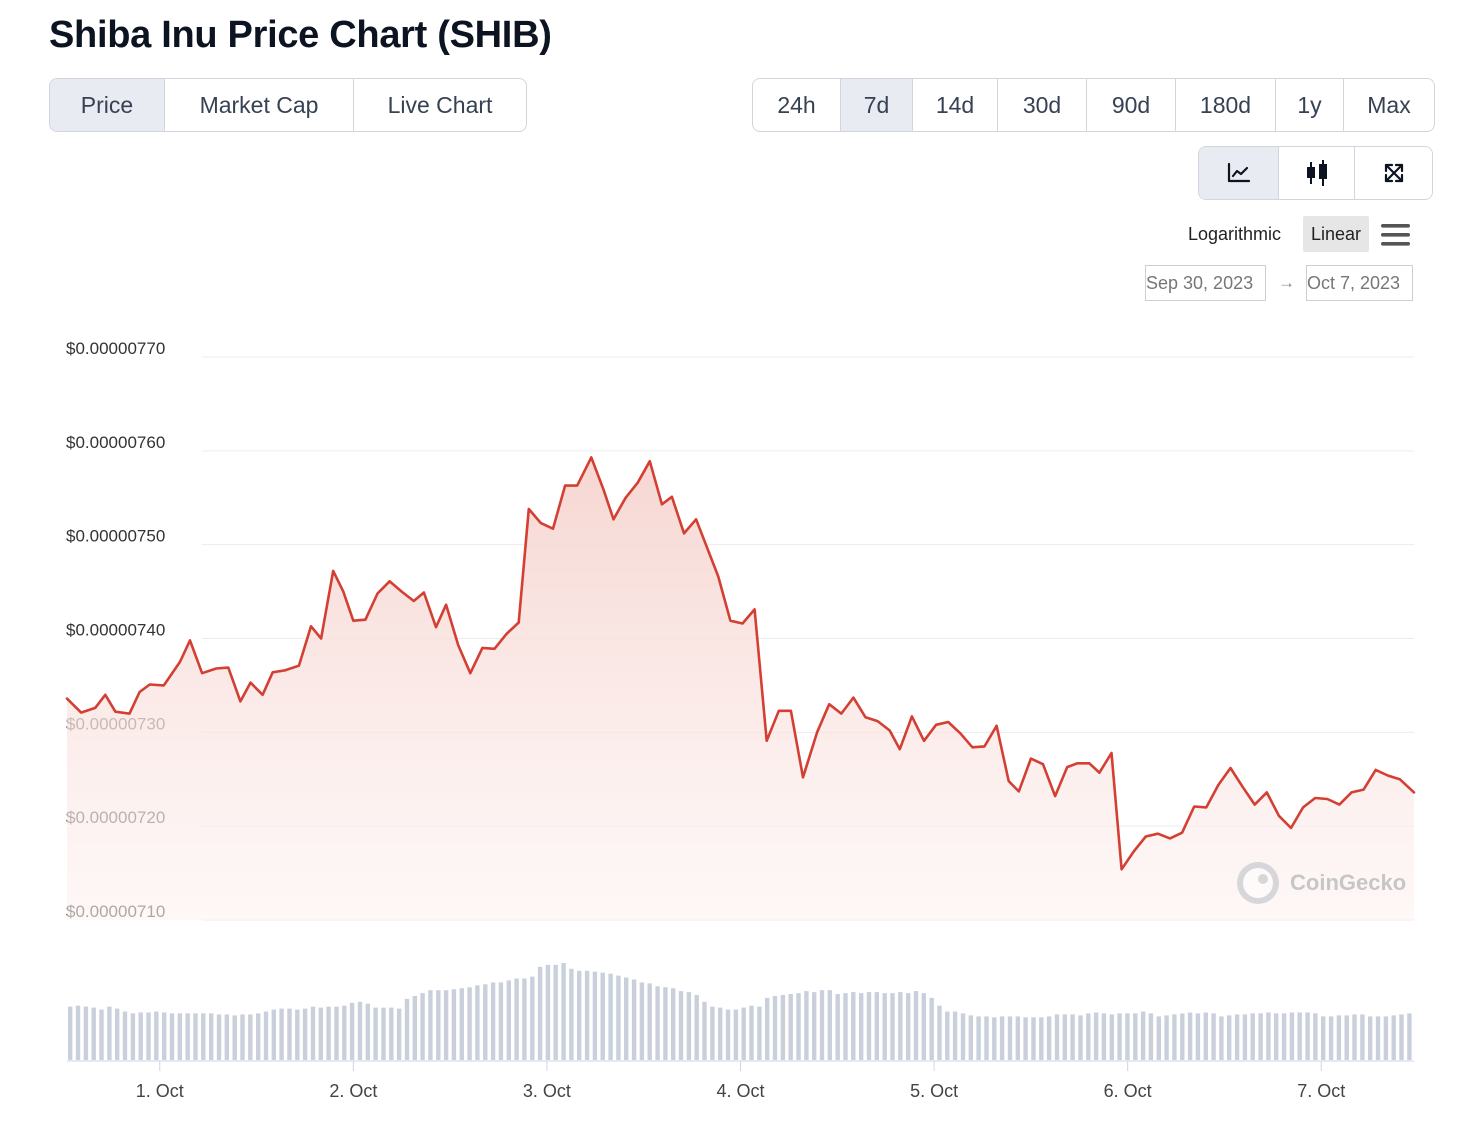 The width and height of the screenshot is (1472, 1126). What do you see at coordinates (1309, 105) in the screenshot?
I see `range-1y-button: 1y` at bounding box center [1309, 105].